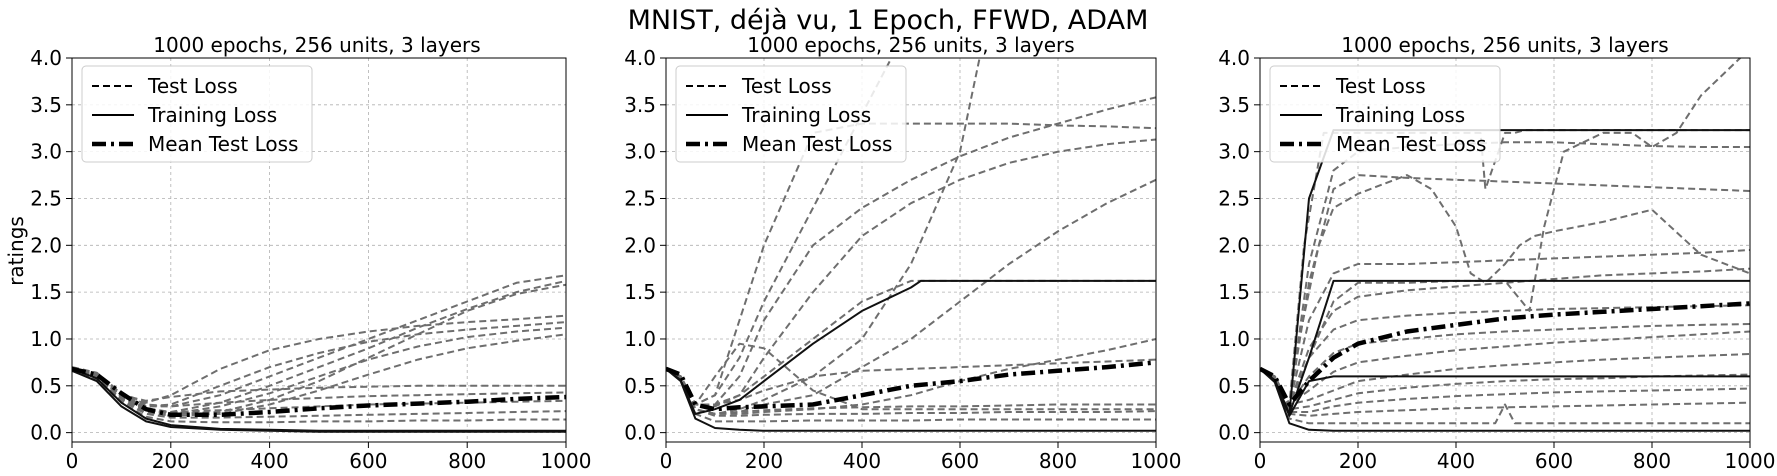 Image resolution: width=1777 pixels, height=476 pixels. What do you see at coordinates (1504, 45) in the screenshot?
I see `subplot-3-title: 1000 epochs, 256 units, 3 layers` at bounding box center [1504, 45].